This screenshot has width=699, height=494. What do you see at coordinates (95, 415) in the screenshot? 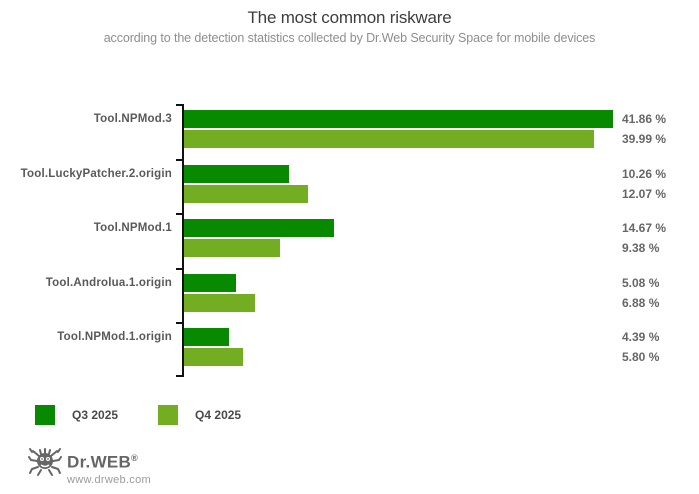
I see `legend-label-q3: Q3 2025` at bounding box center [95, 415].